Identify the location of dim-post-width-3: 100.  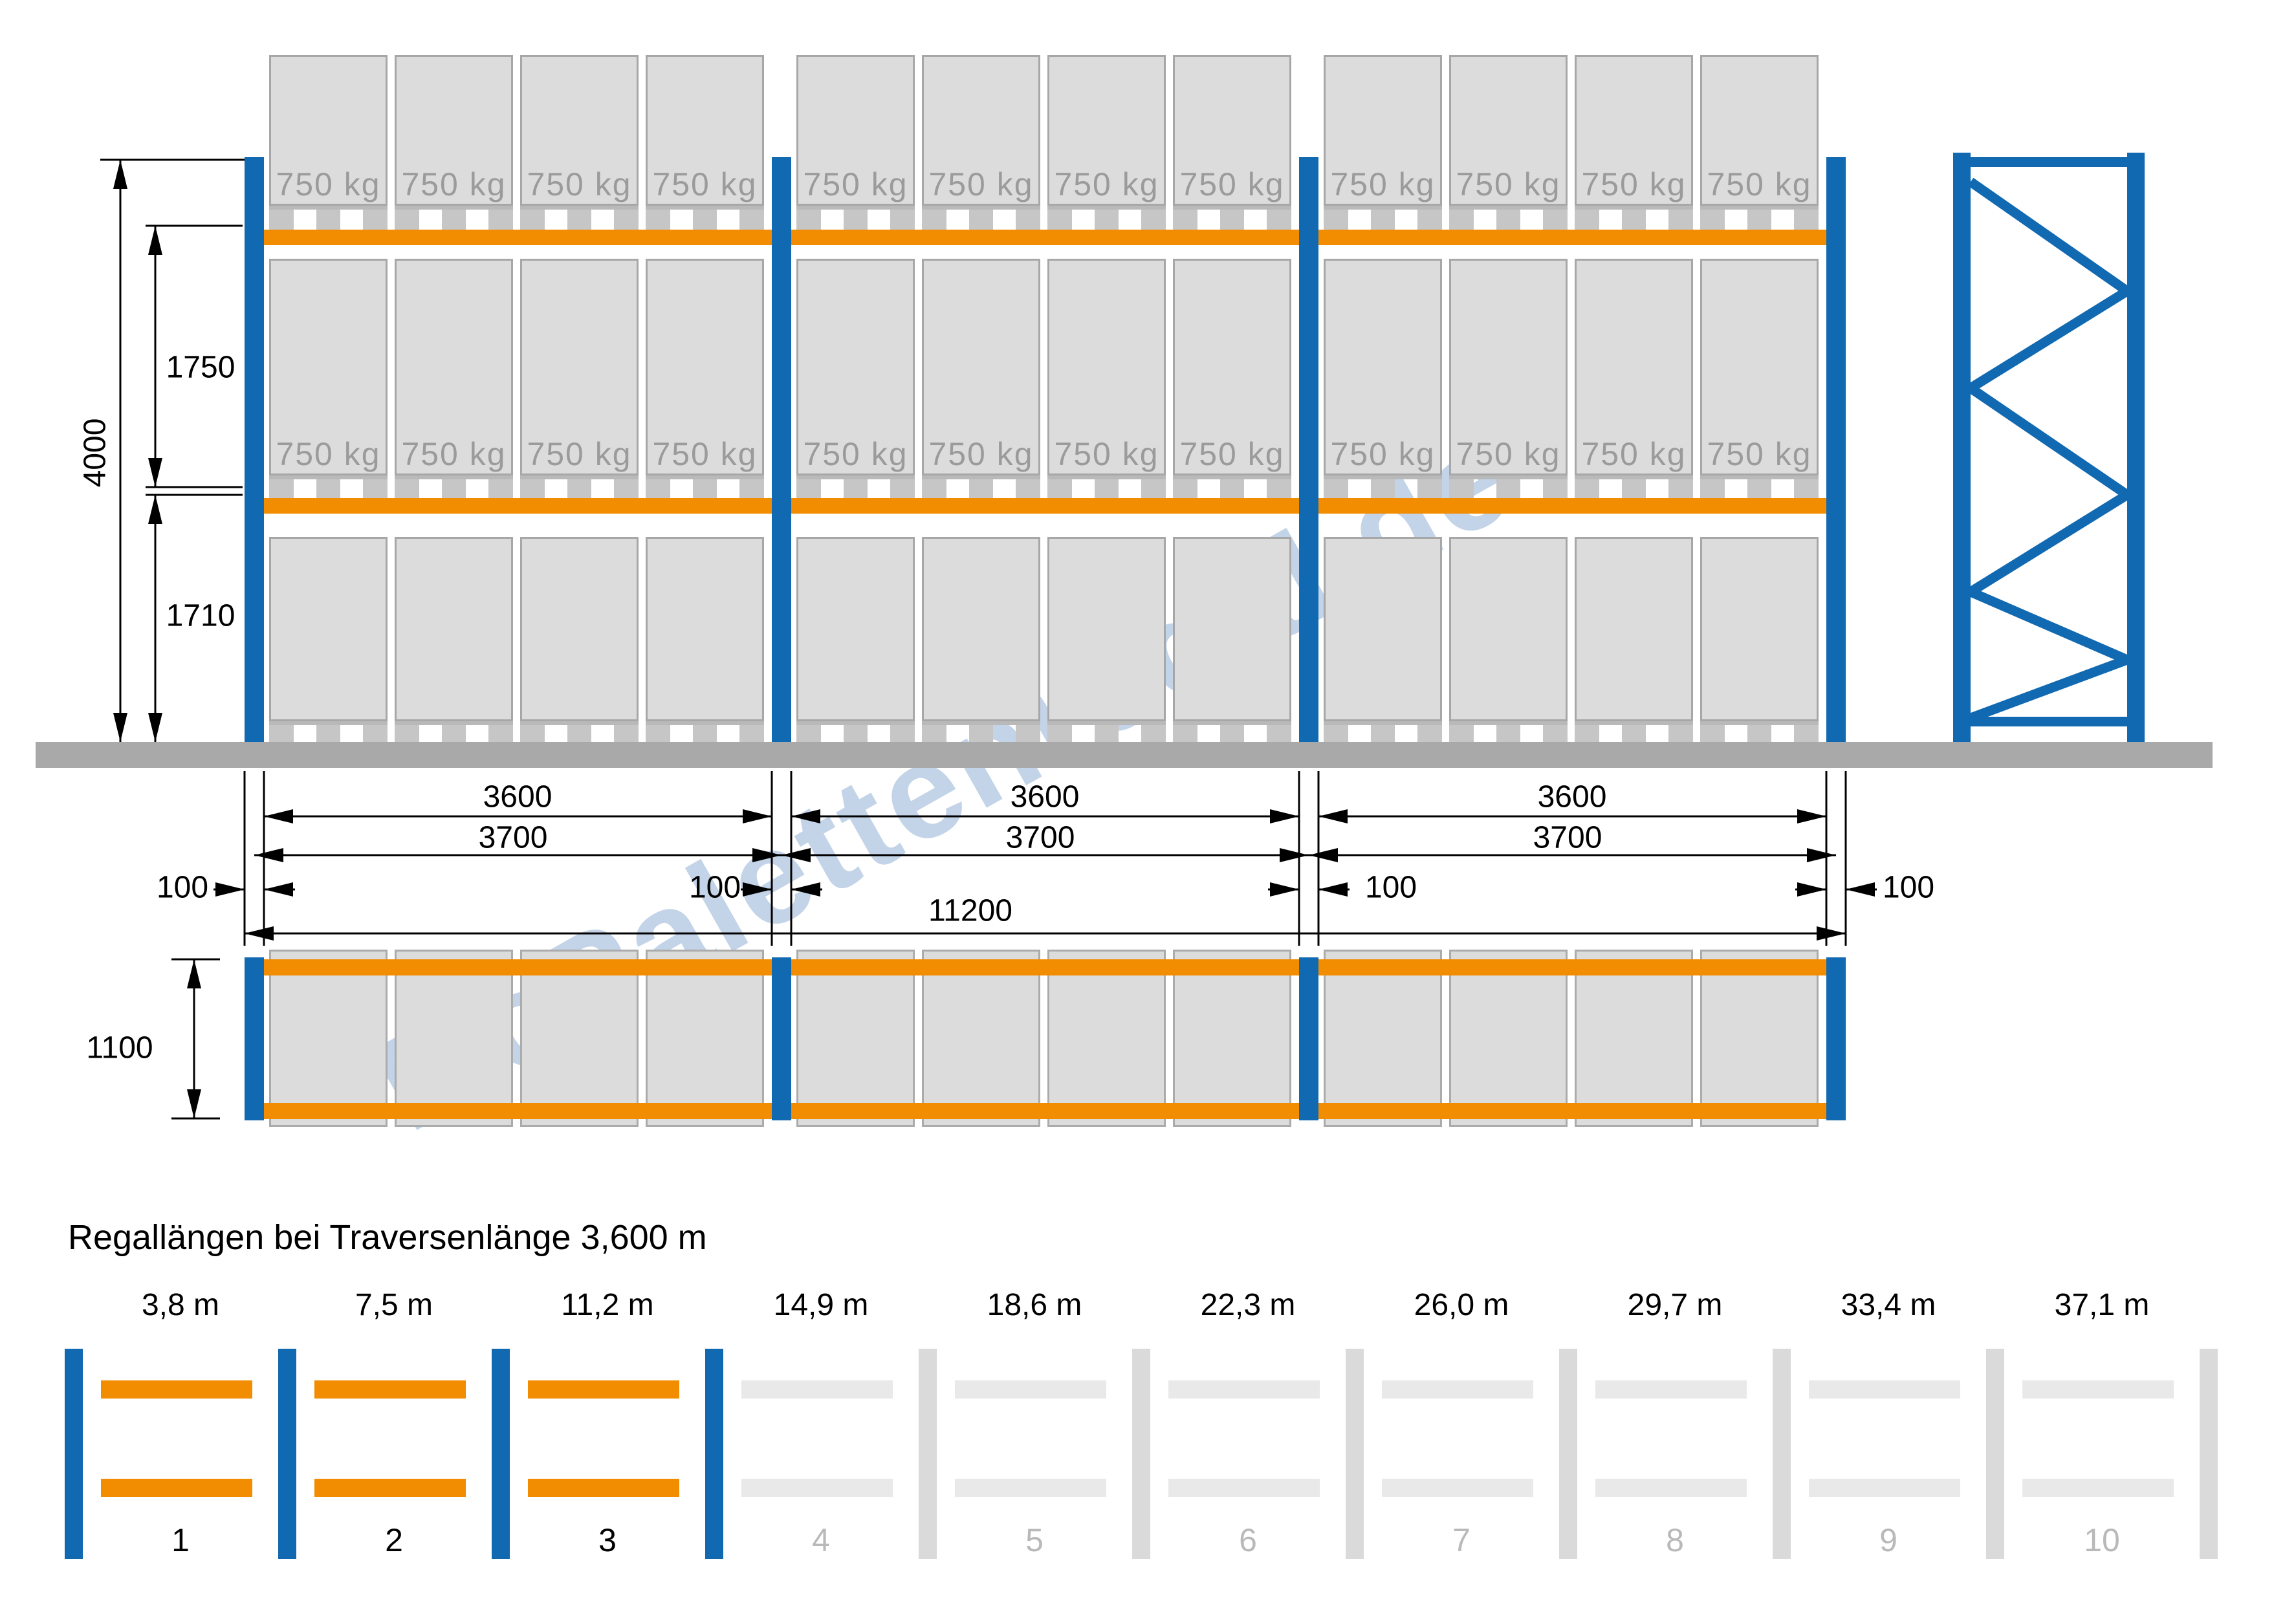
(1390, 887).